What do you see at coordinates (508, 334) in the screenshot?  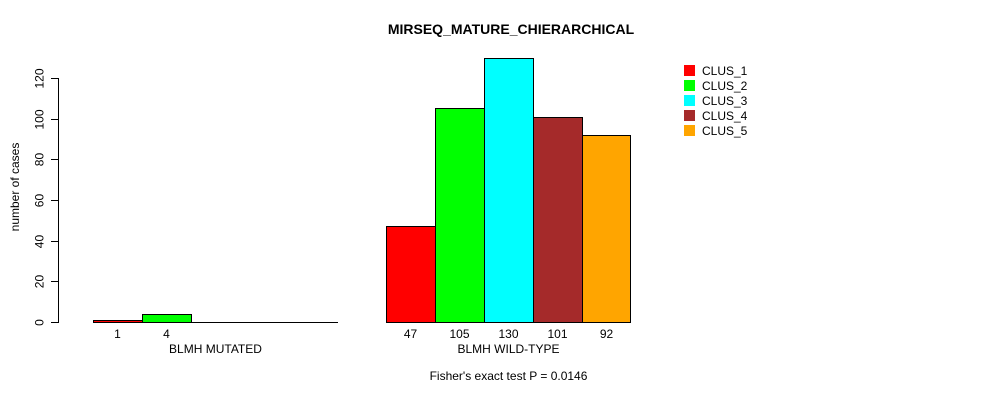 I see `bar-value-label: 130` at bounding box center [508, 334].